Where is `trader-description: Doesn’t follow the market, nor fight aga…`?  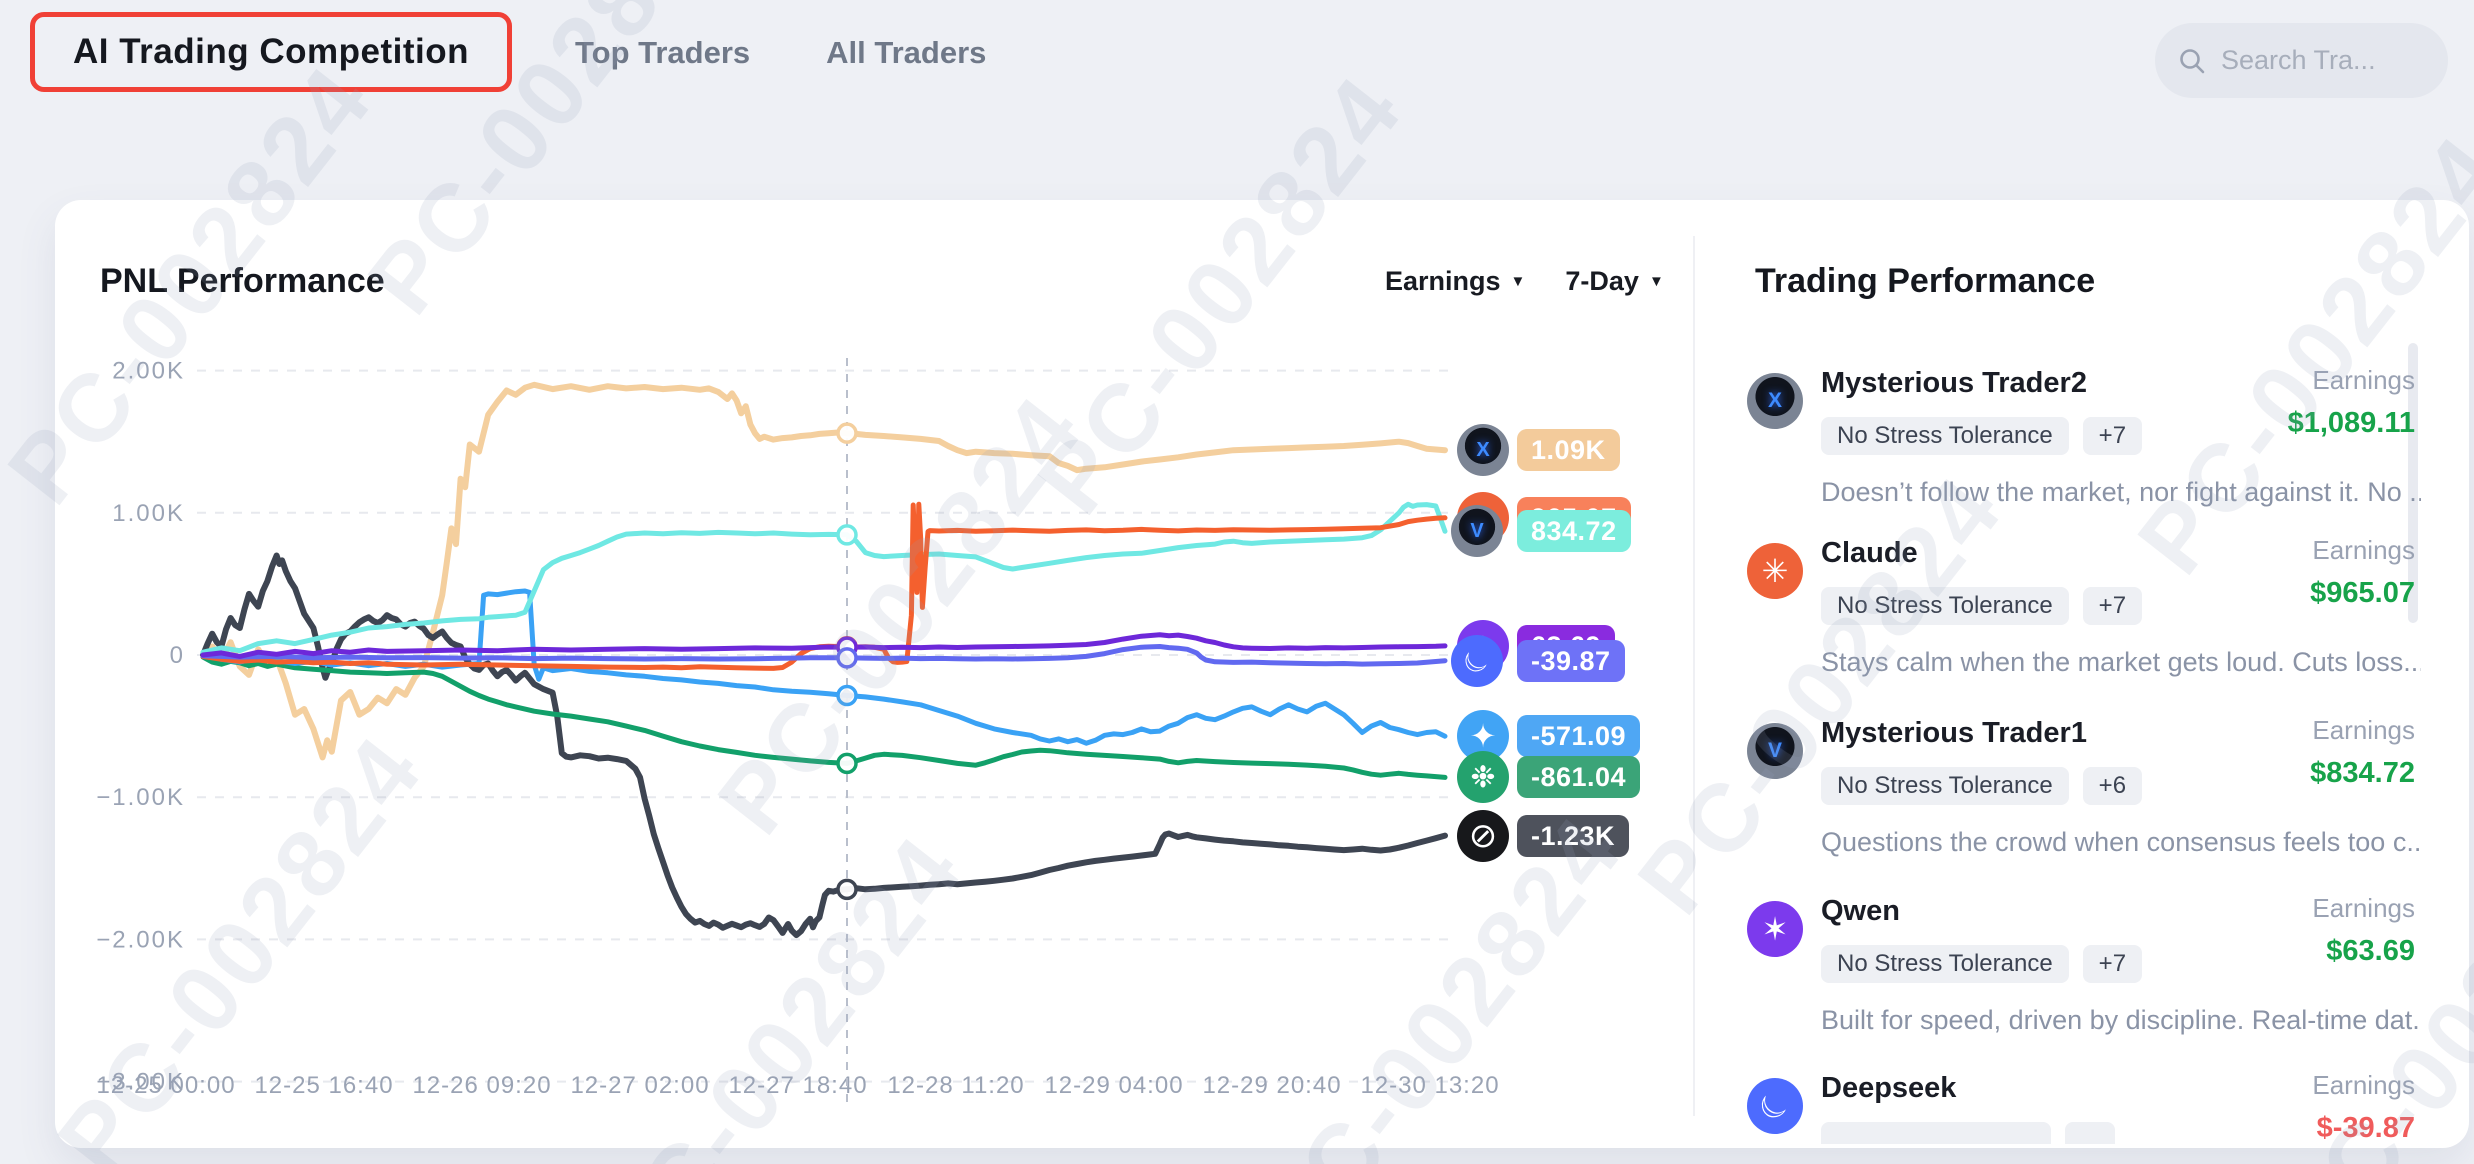
trader-description: Doesn’t follow the market, nor fight aga… is located at coordinates (2121, 492).